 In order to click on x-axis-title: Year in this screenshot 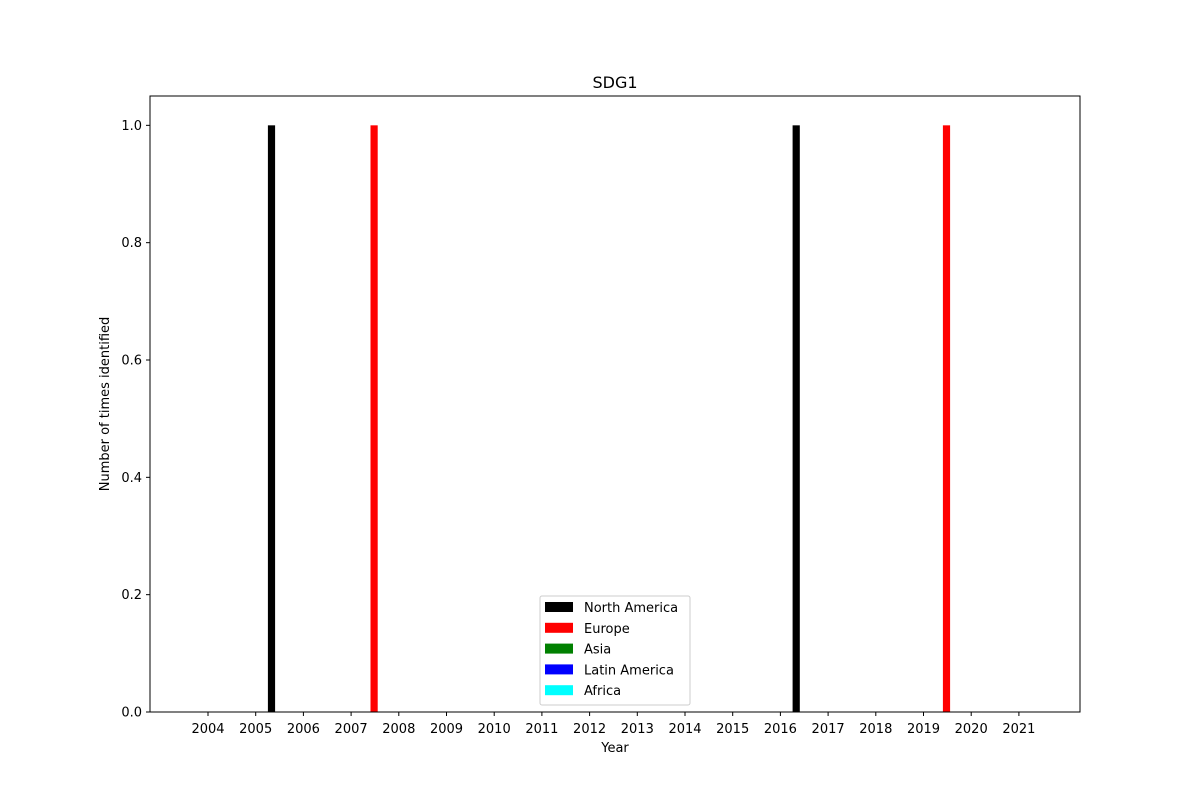, I will do `click(614, 748)`.